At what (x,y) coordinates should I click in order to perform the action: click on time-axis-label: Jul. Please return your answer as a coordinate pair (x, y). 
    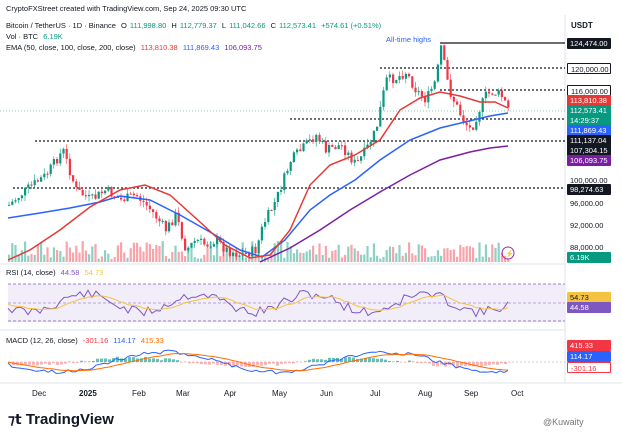
    Looking at the image, I should click on (375, 393).